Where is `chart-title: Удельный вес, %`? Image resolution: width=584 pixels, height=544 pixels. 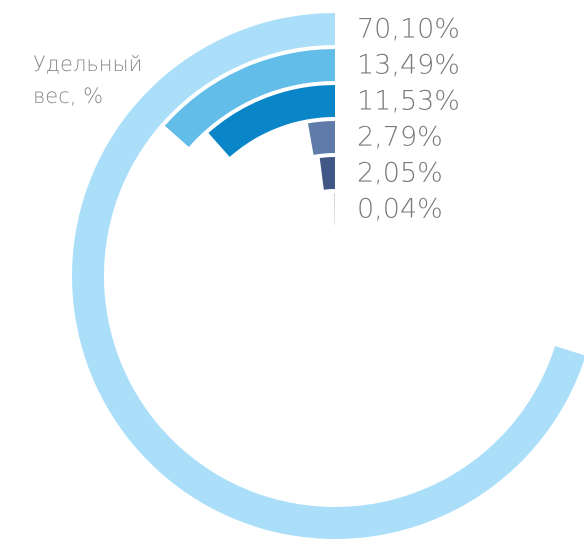
chart-title: Удельный вес, % is located at coordinates (88, 80).